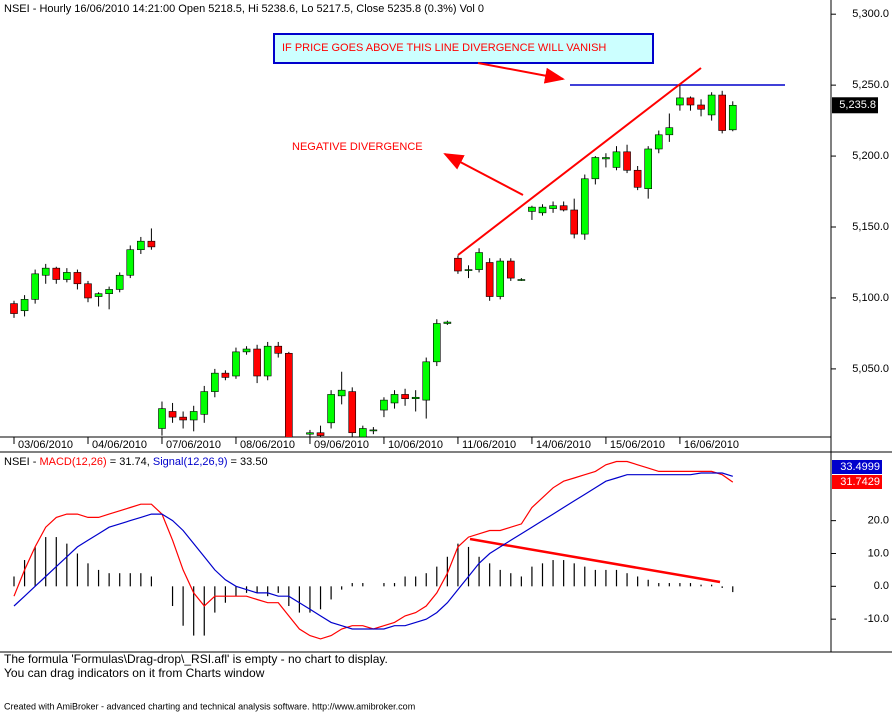 The height and width of the screenshot is (714, 892). What do you see at coordinates (870, 227) in the screenshot?
I see `y-tick-label: 5,150.0` at bounding box center [870, 227].